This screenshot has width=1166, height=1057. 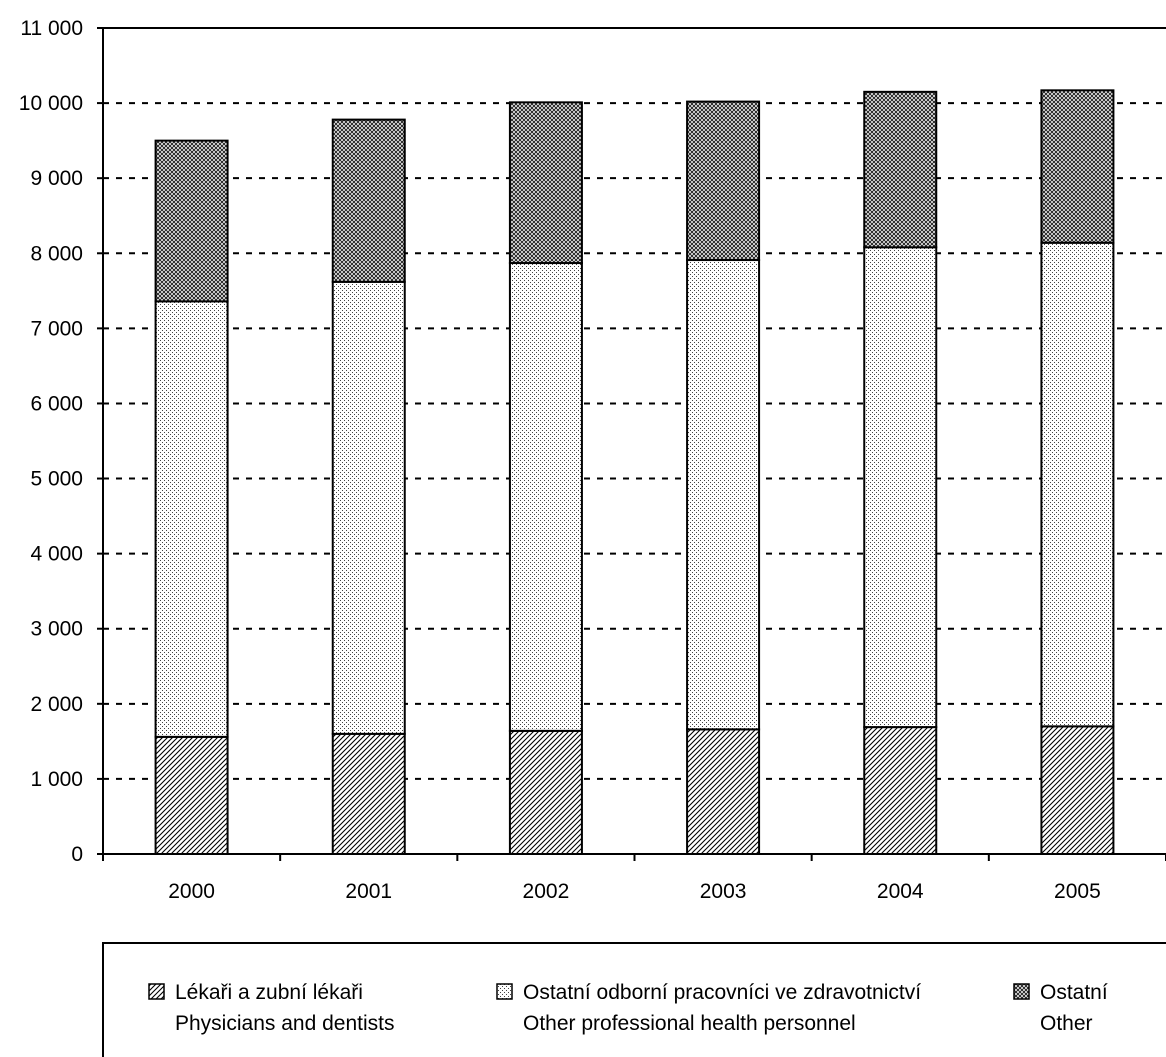 I want to click on x-tick-label-2005: 2005, so click(x=1077, y=891).